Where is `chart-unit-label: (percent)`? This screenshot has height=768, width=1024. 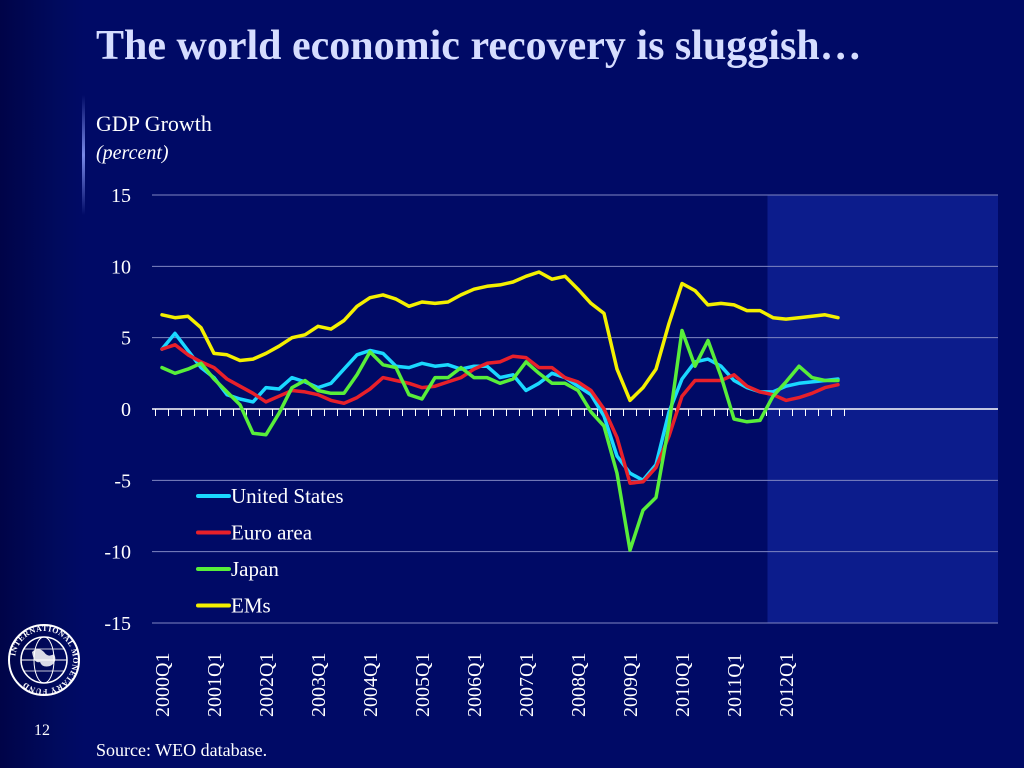 chart-unit-label: (percent) is located at coordinates (132, 153).